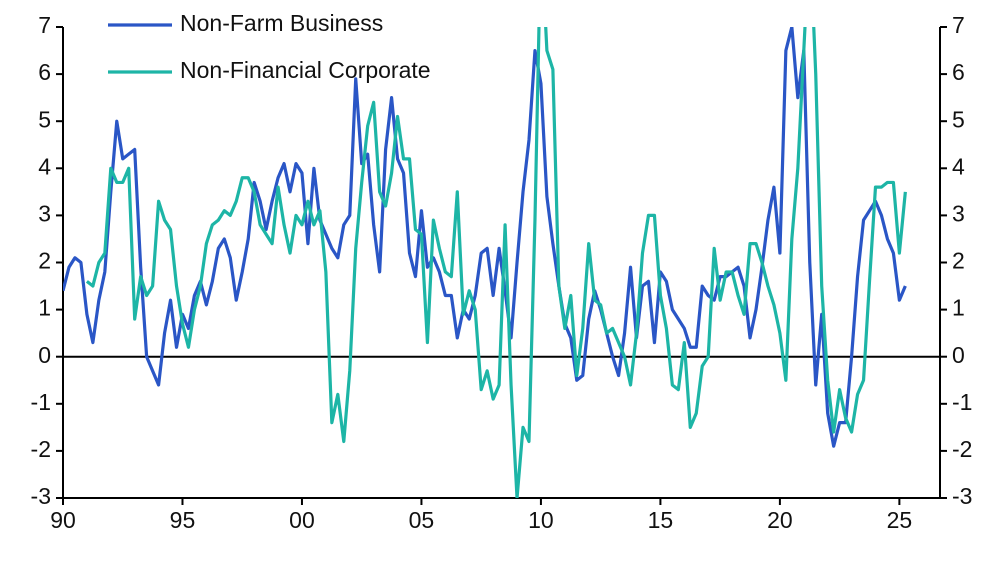  I want to click on y2-tick-label: 7, so click(958, 25).